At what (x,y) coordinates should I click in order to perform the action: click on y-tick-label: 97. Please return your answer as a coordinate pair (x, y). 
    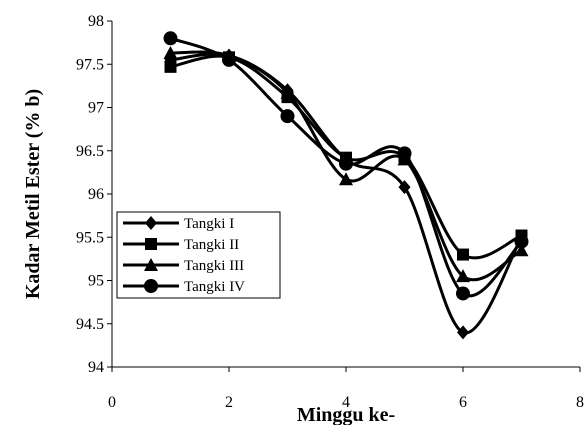
    Looking at the image, I should click on (96, 108).